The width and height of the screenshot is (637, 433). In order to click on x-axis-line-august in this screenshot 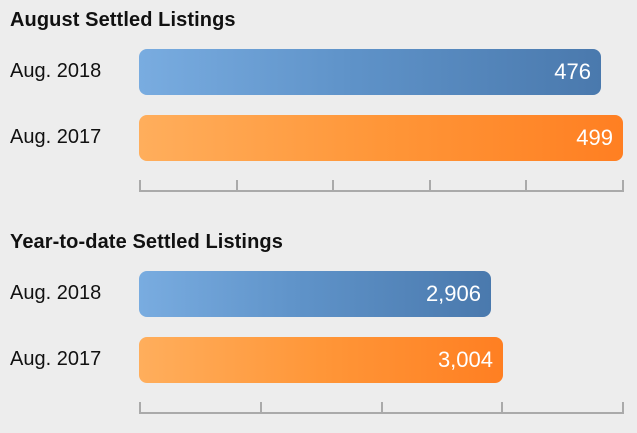, I will do `click(381, 191)`.